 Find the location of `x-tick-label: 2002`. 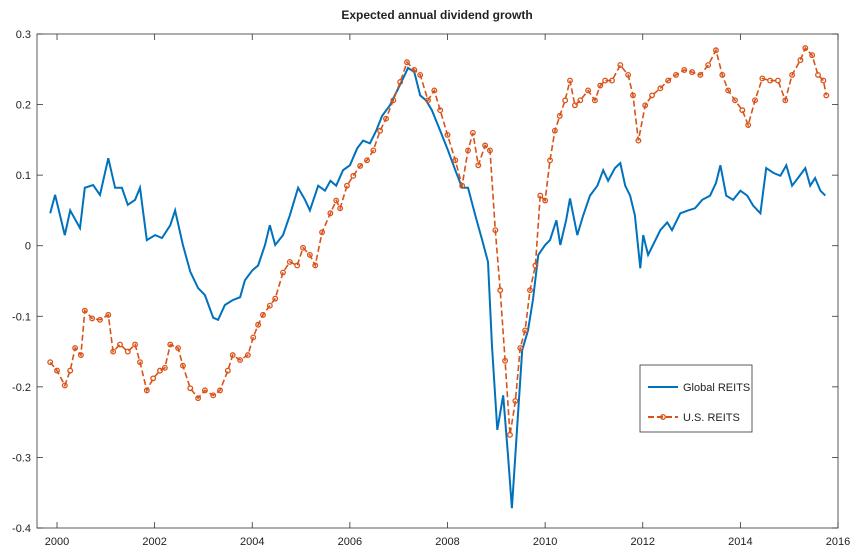

x-tick-label: 2002 is located at coordinates (154, 542).